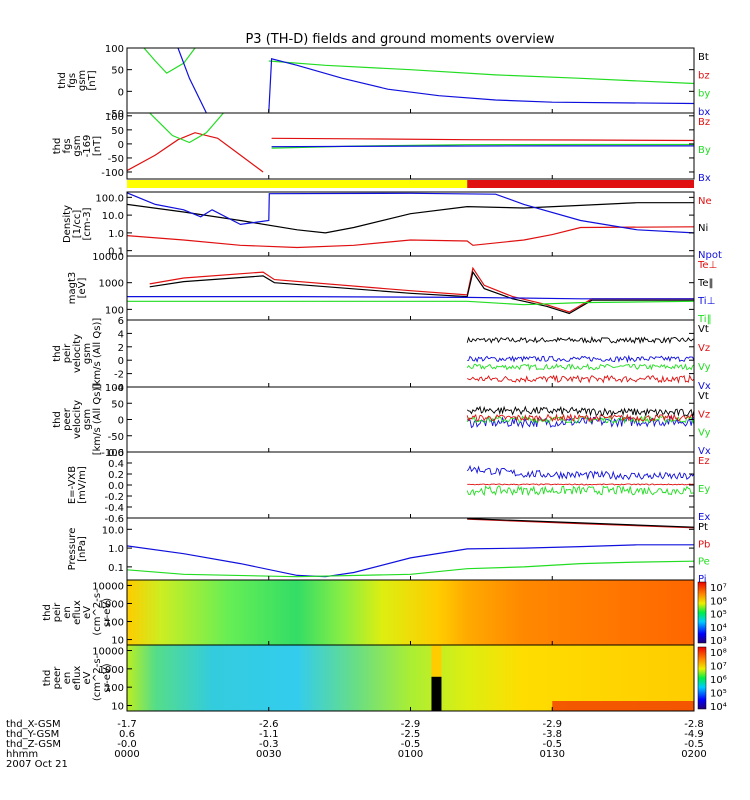 The image size is (750, 800). I want to click on axis-tick-value: -0.0, so click(127, 744).